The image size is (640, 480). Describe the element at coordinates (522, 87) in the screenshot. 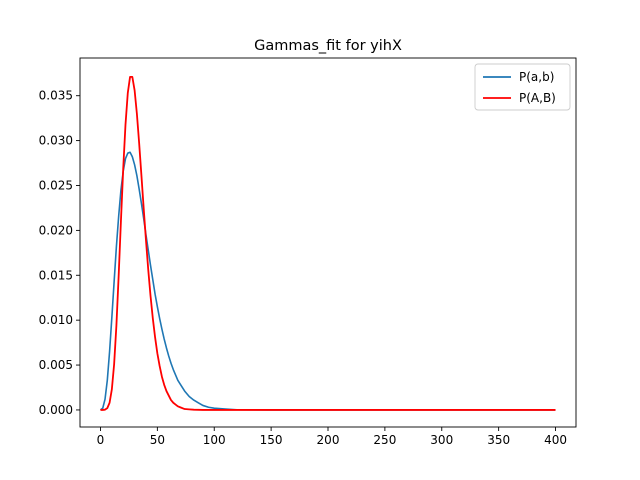

I see `legend: P(a,b) P(A,B)` at that location.